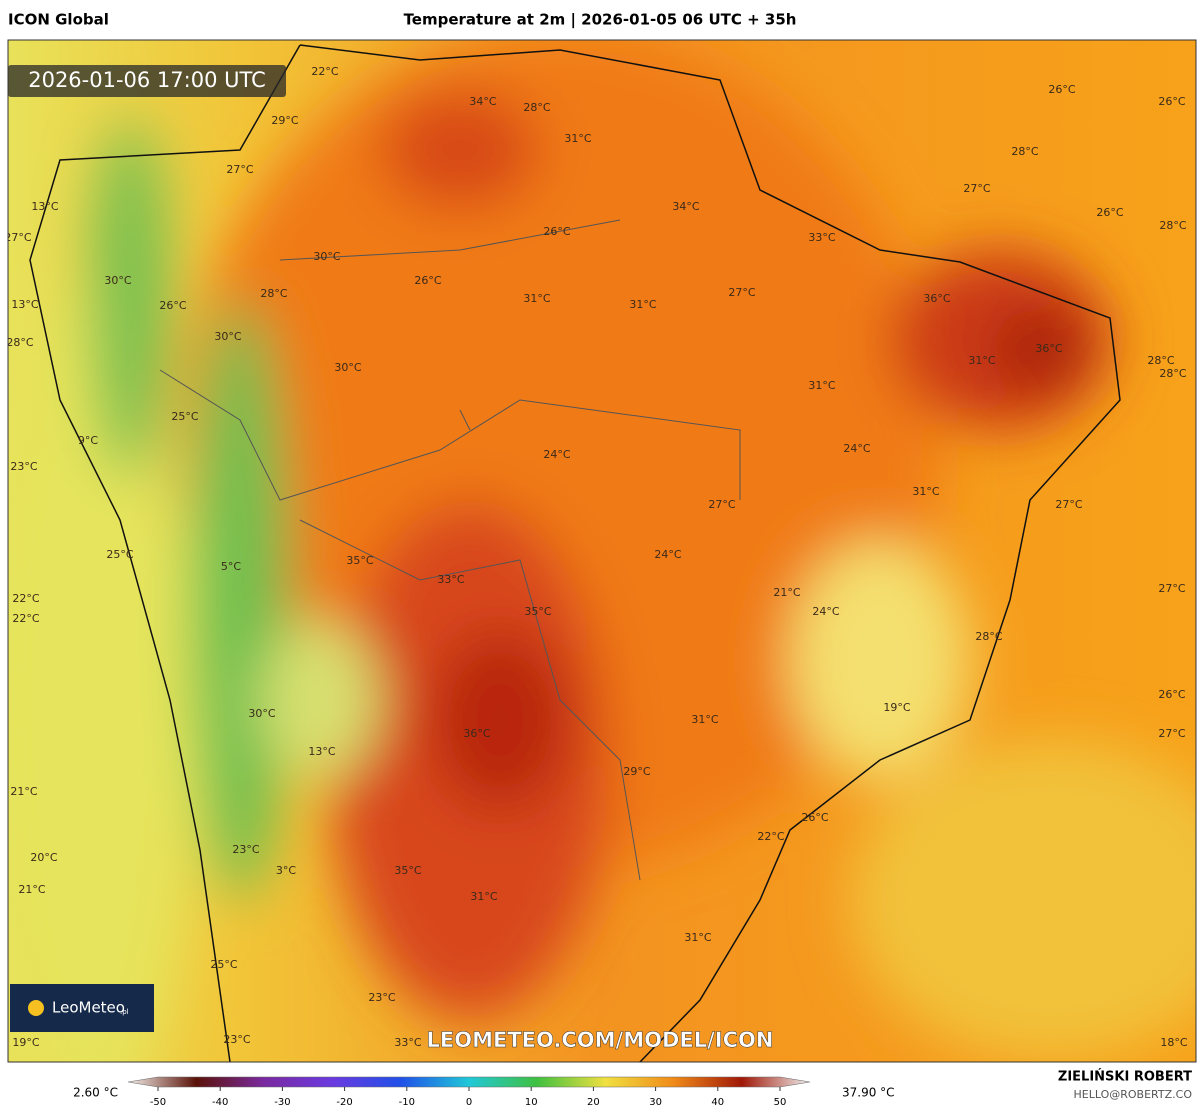 This screenshot has width=1200, height=1112. I want to click on temperature-label: 9°C, so click(88, 440).